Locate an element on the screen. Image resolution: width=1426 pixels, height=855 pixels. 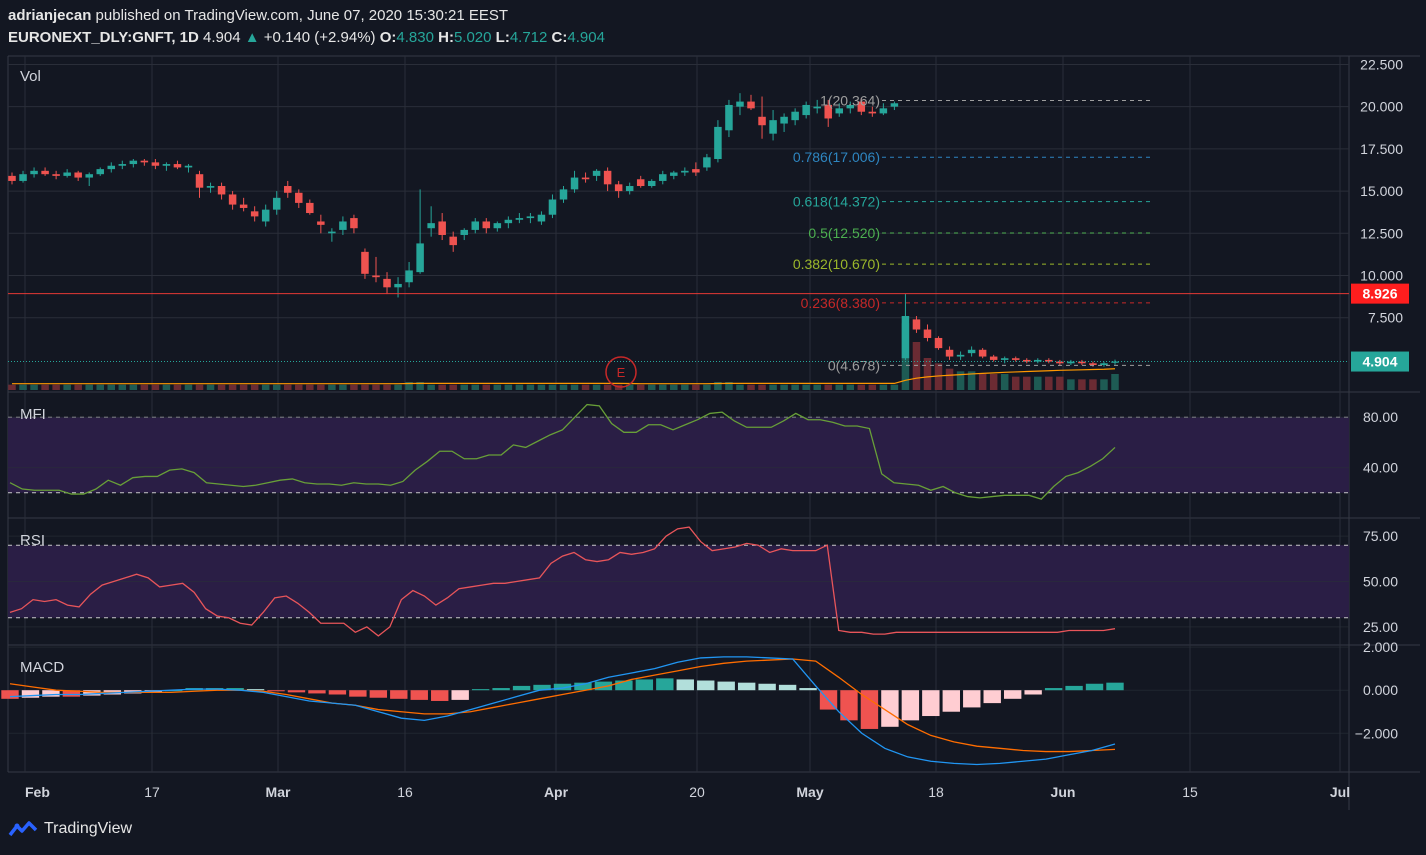
price-axis-label: 12.500 is located at coordinates (1381, 233).